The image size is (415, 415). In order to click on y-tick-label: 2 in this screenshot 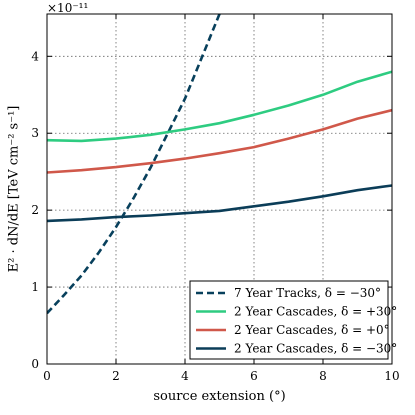, I will do `click(35, 210)`.